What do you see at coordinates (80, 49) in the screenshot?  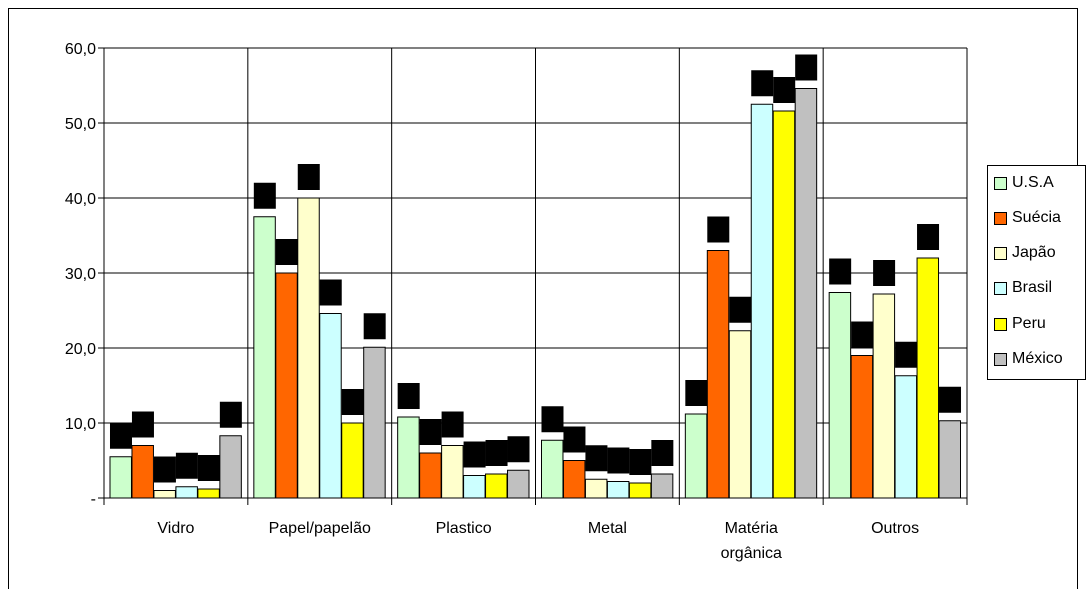 I see `y-tick-label: 60,0` at bounding box center [80, 49].